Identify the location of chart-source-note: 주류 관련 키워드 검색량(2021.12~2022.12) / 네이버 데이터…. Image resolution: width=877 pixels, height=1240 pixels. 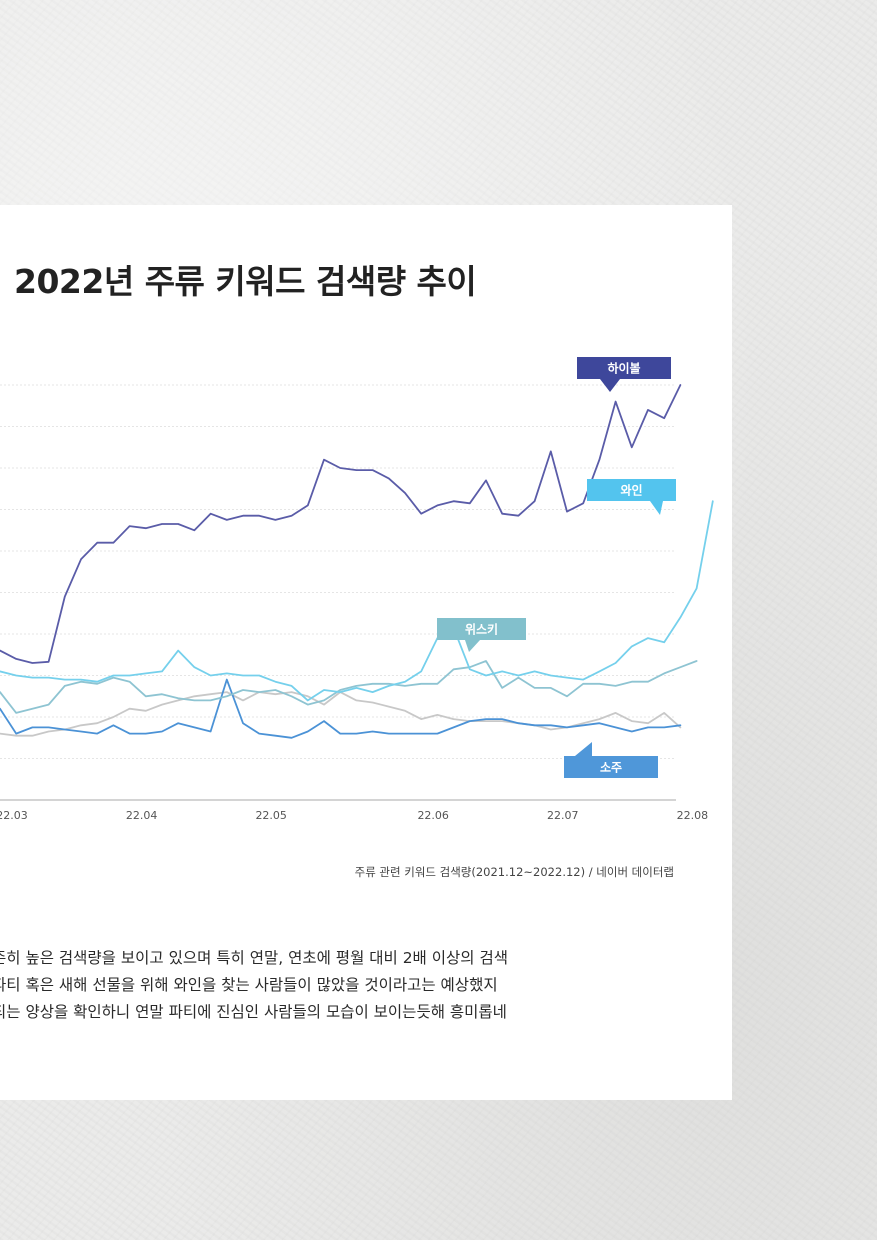
(514, 872).